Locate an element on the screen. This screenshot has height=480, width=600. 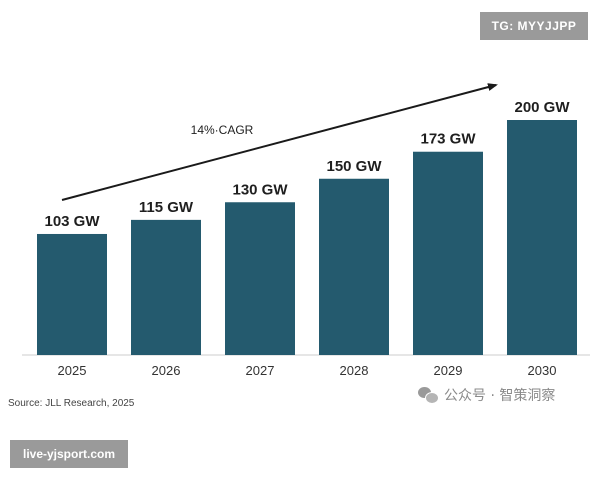
wechat-watermark: 公众号 · 智策洞察 is located at coordinates (486, 395).